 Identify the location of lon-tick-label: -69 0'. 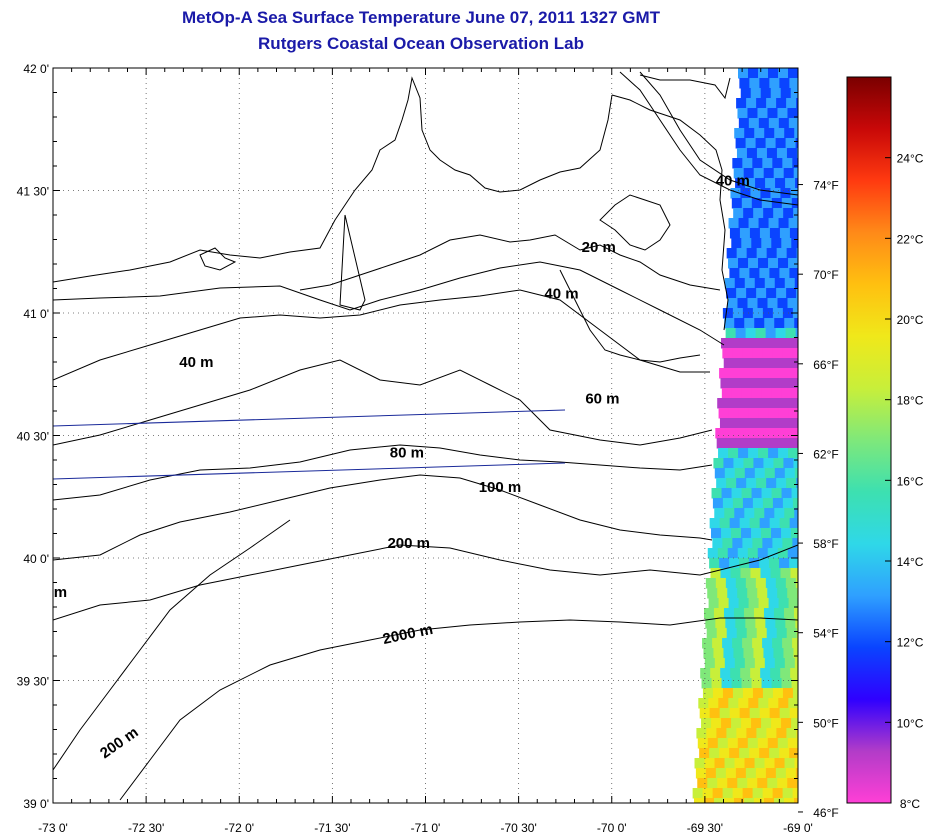
(798, 828).